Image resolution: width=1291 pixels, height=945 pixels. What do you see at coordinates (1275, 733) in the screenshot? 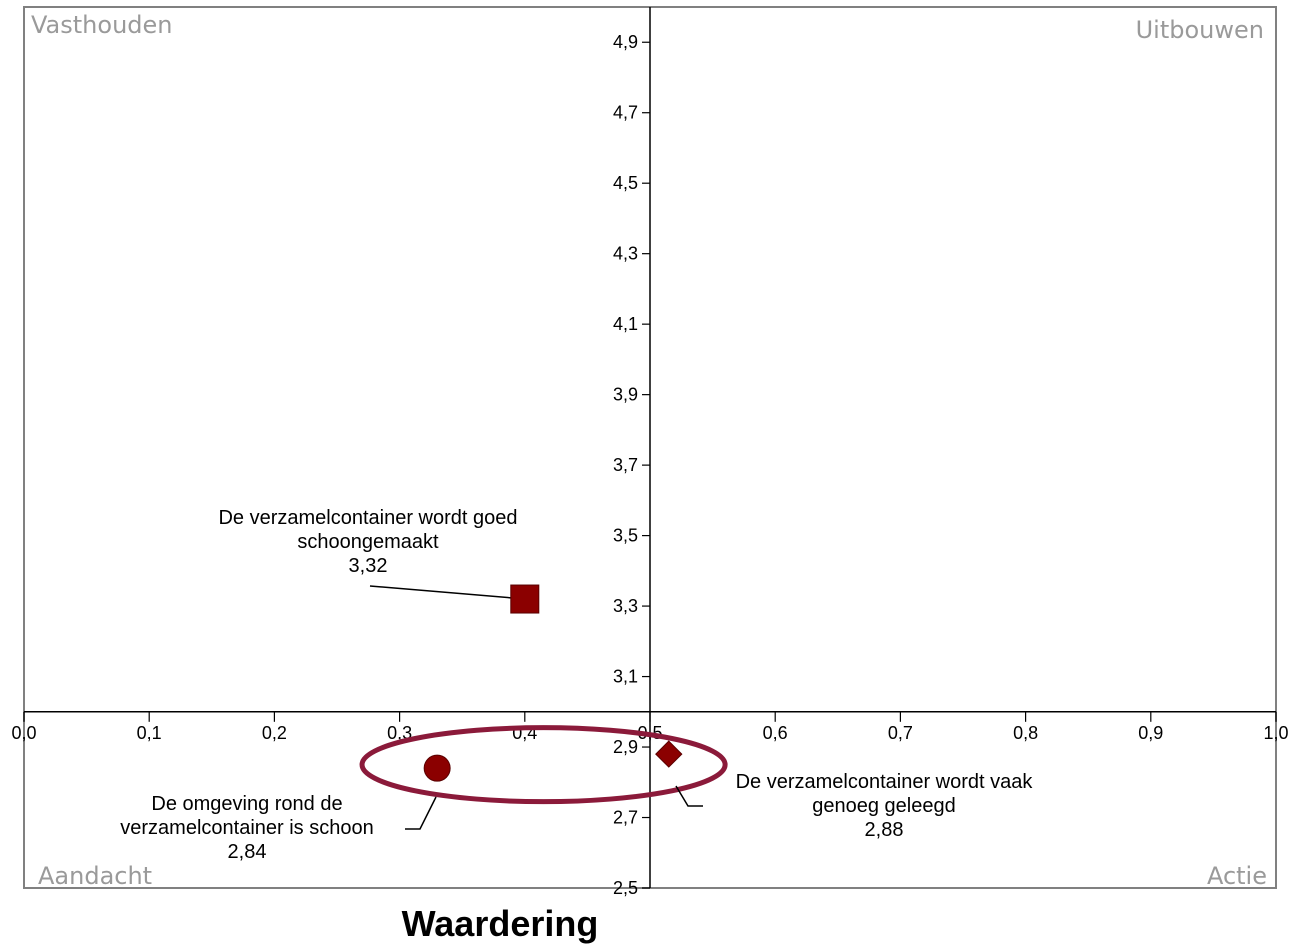
I see `x-tick-label: 1,0` at bounding box center [1275, 733].